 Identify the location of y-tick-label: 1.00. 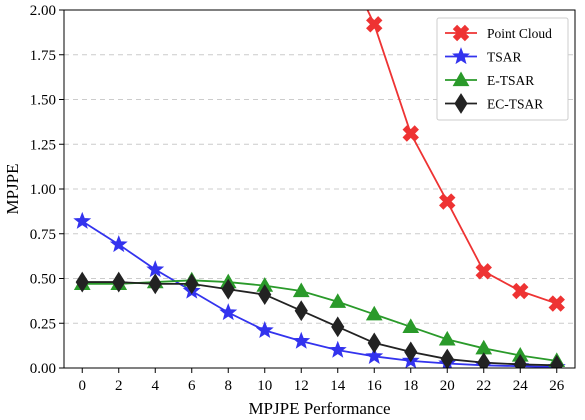
(43, 190).